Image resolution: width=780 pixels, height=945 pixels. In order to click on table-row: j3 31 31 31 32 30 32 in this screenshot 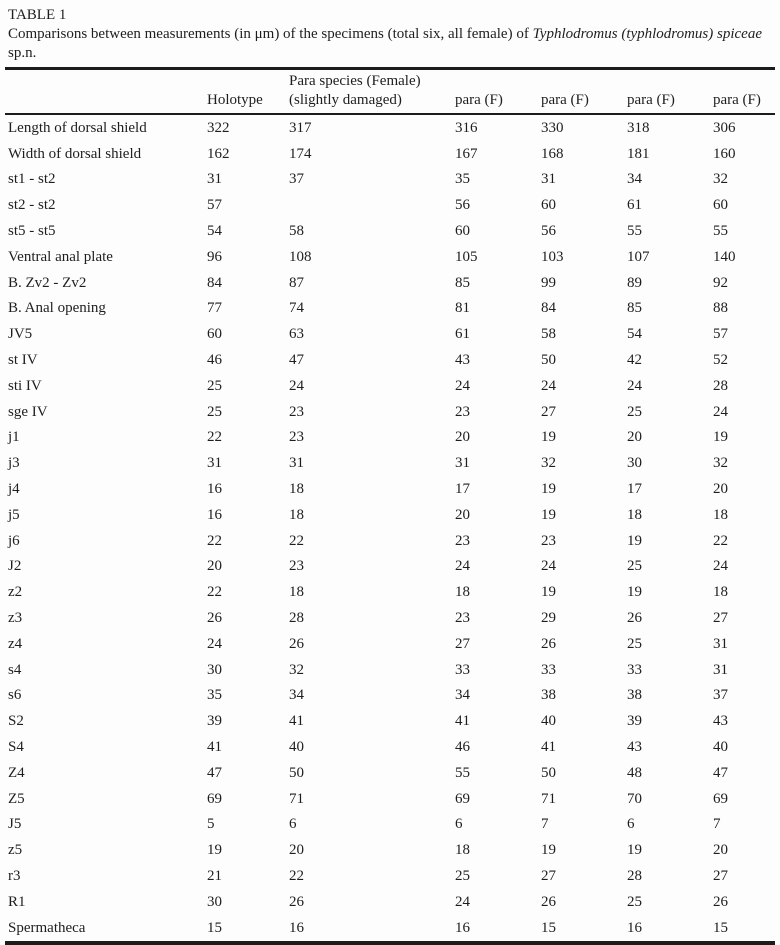, I will do `click(390, 463)`.